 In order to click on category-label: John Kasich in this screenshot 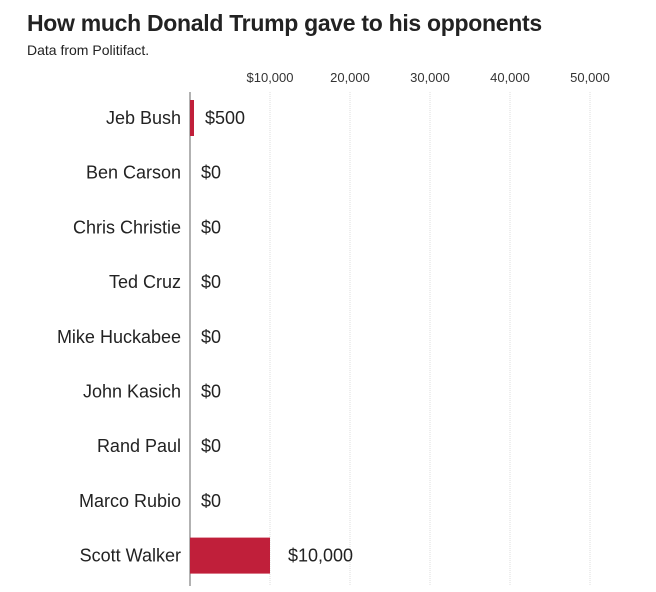, I will do `click(132, 392)`.